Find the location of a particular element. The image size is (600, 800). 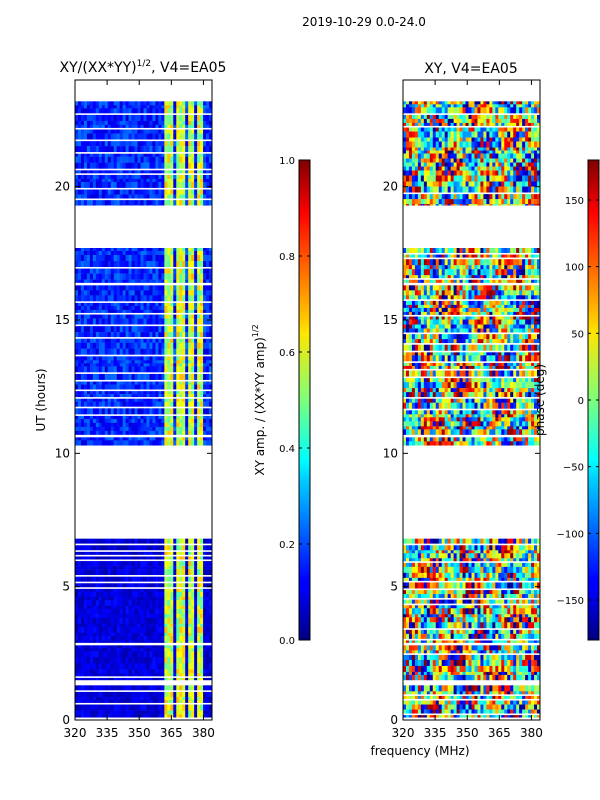

colorbar-tick-label: −100 is located at coordinates (570, 534).